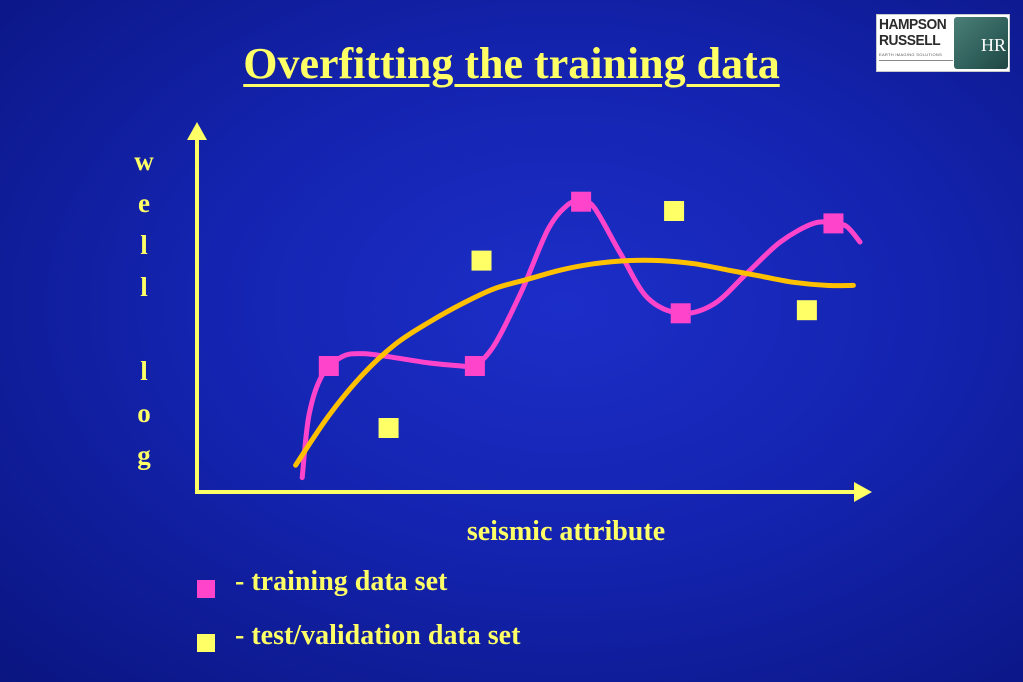 The height and width of the screenshot is (682, 1023). What do you see at coordinates (910, 40) in the screenshot?
I see `logo-line2: RUSSELL` at bounding box center [910, 40].